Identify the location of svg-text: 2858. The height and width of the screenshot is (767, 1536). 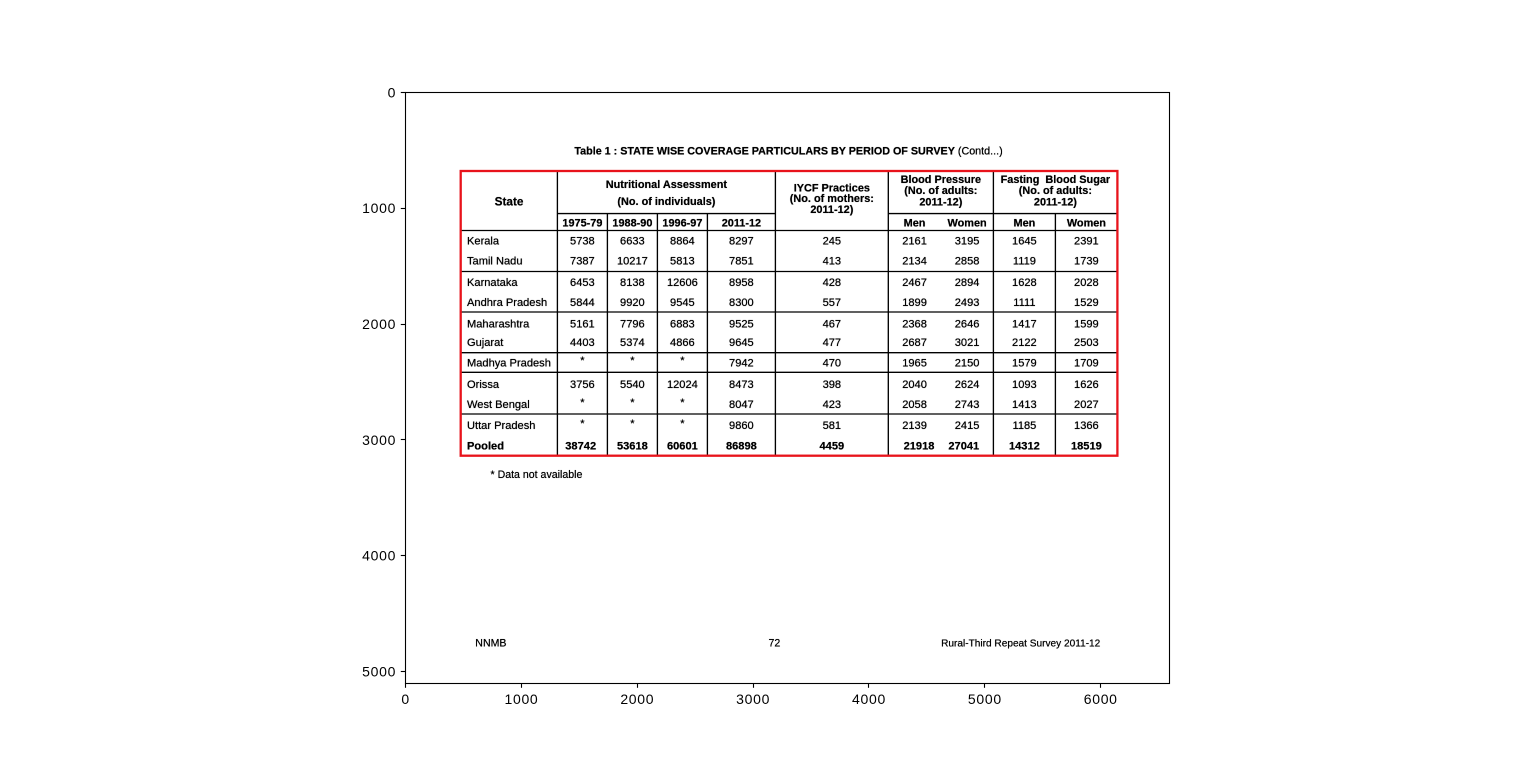
(967, 262).